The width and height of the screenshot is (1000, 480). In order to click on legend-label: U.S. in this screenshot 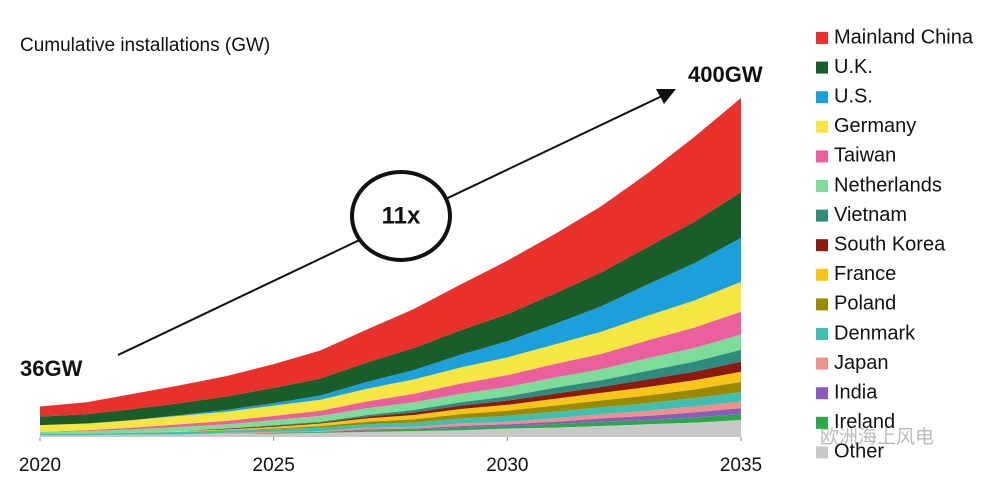, I will do `click(853, 96)`.